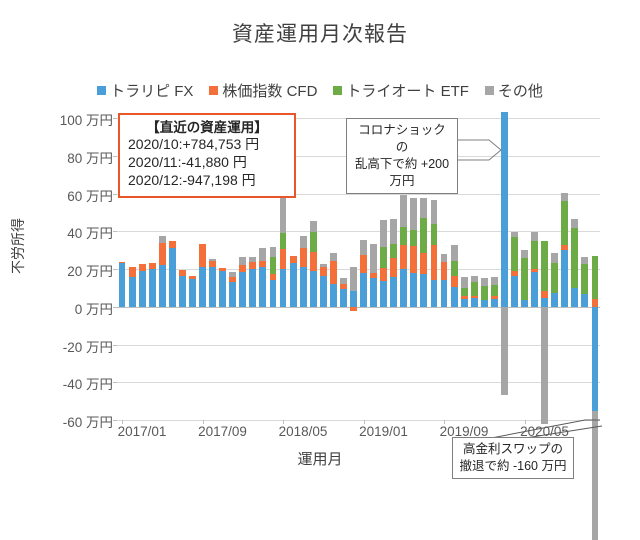  I want to click on gridline--20, so click(358, 345).